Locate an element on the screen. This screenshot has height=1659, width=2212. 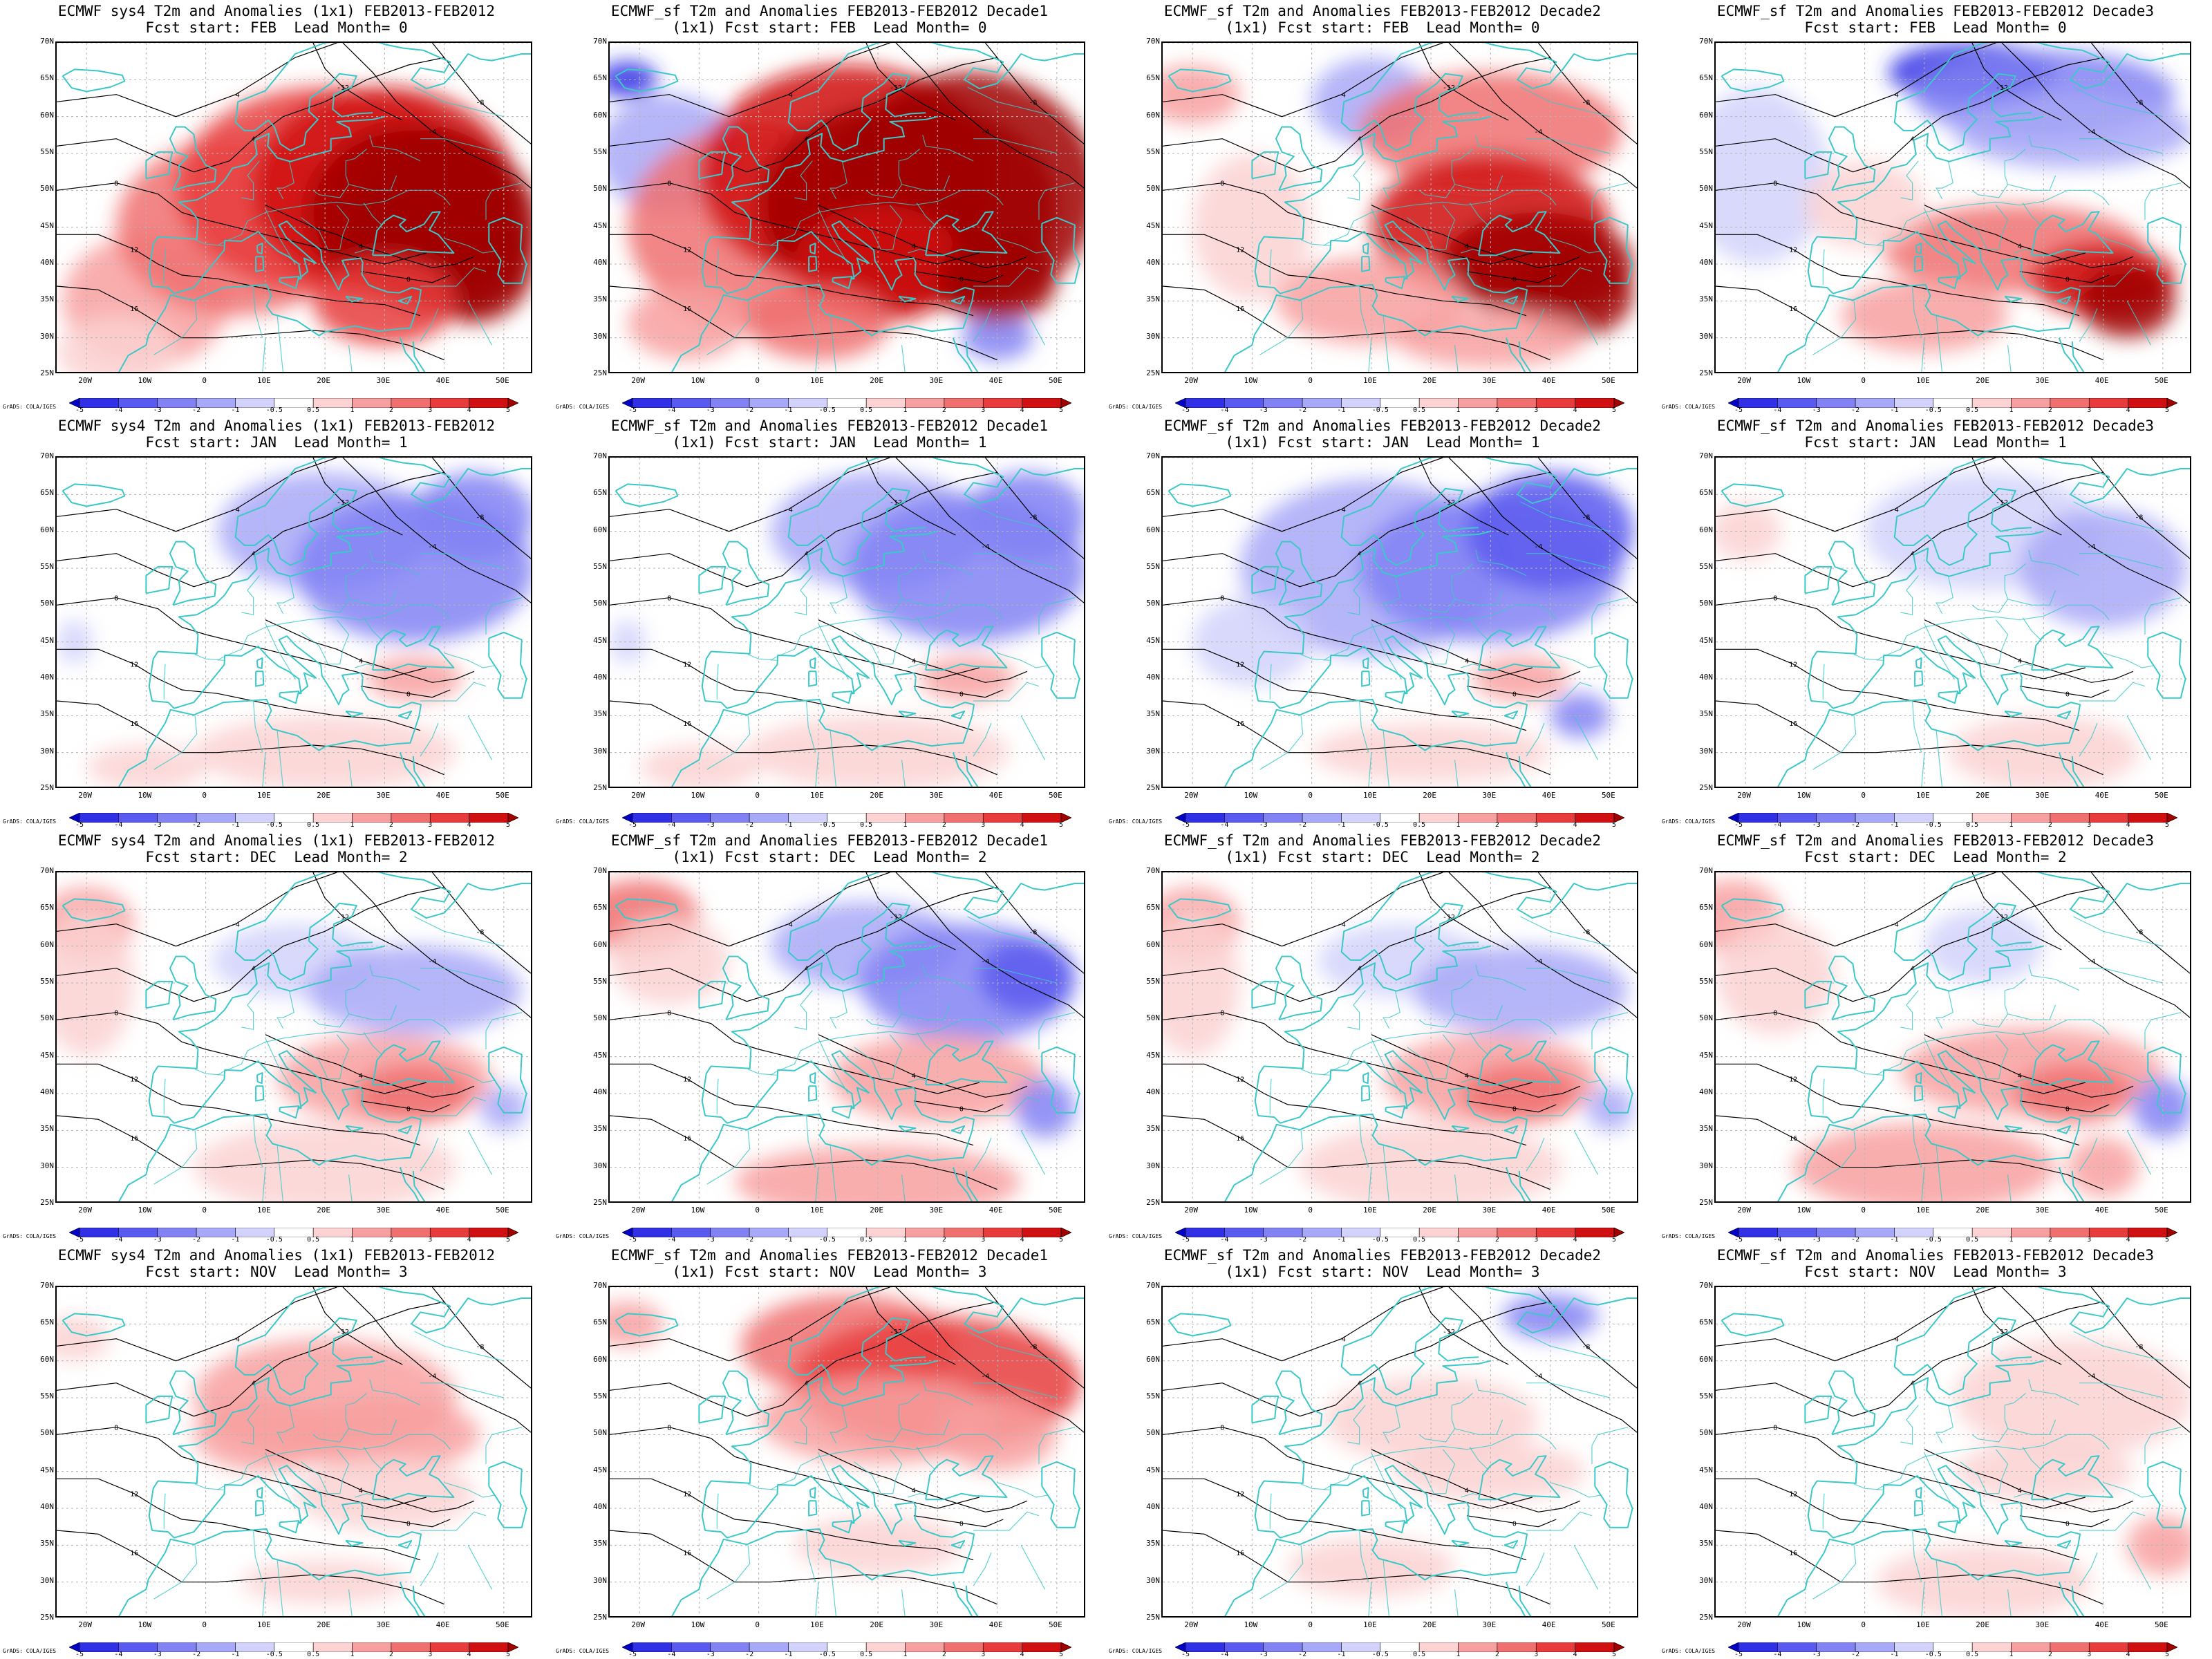
colorbar-label: 4 is located at coordinates (2128, 1240).